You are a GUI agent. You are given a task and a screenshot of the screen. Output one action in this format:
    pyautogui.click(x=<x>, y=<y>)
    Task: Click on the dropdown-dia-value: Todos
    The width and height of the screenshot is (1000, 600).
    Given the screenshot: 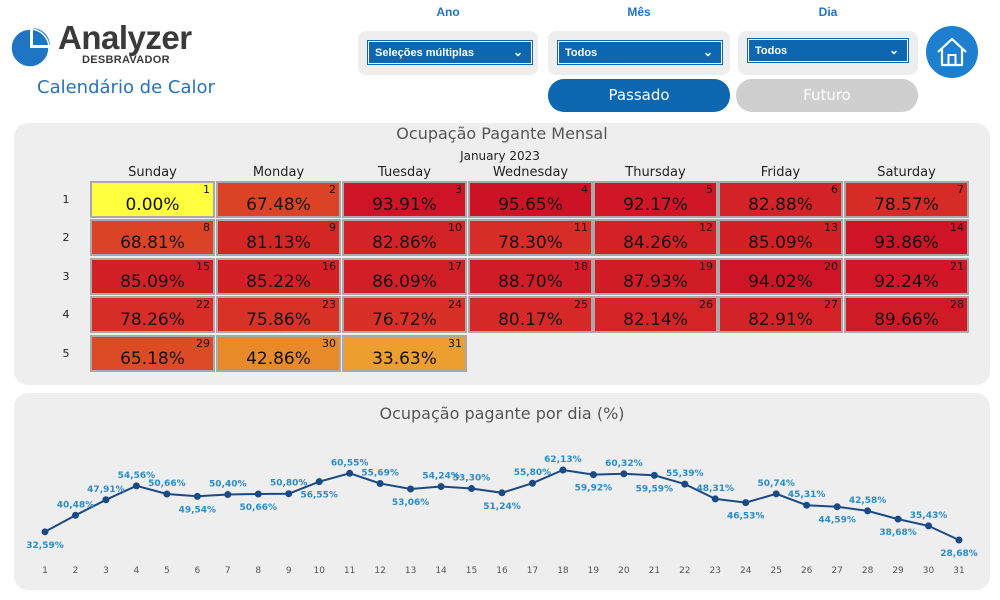 What is the action you would take?
    pyautogui.click(x=771, y=51)
    